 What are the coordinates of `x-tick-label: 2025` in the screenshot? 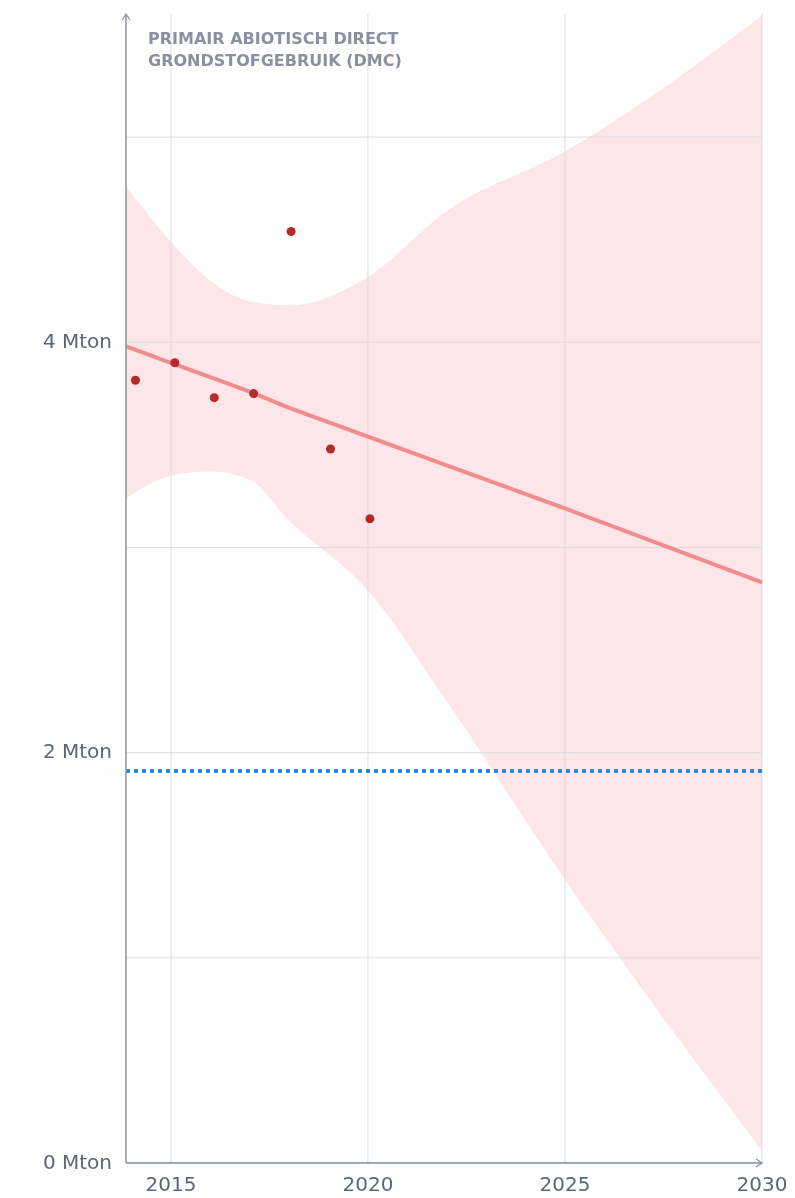 It's located at (565, 1184).